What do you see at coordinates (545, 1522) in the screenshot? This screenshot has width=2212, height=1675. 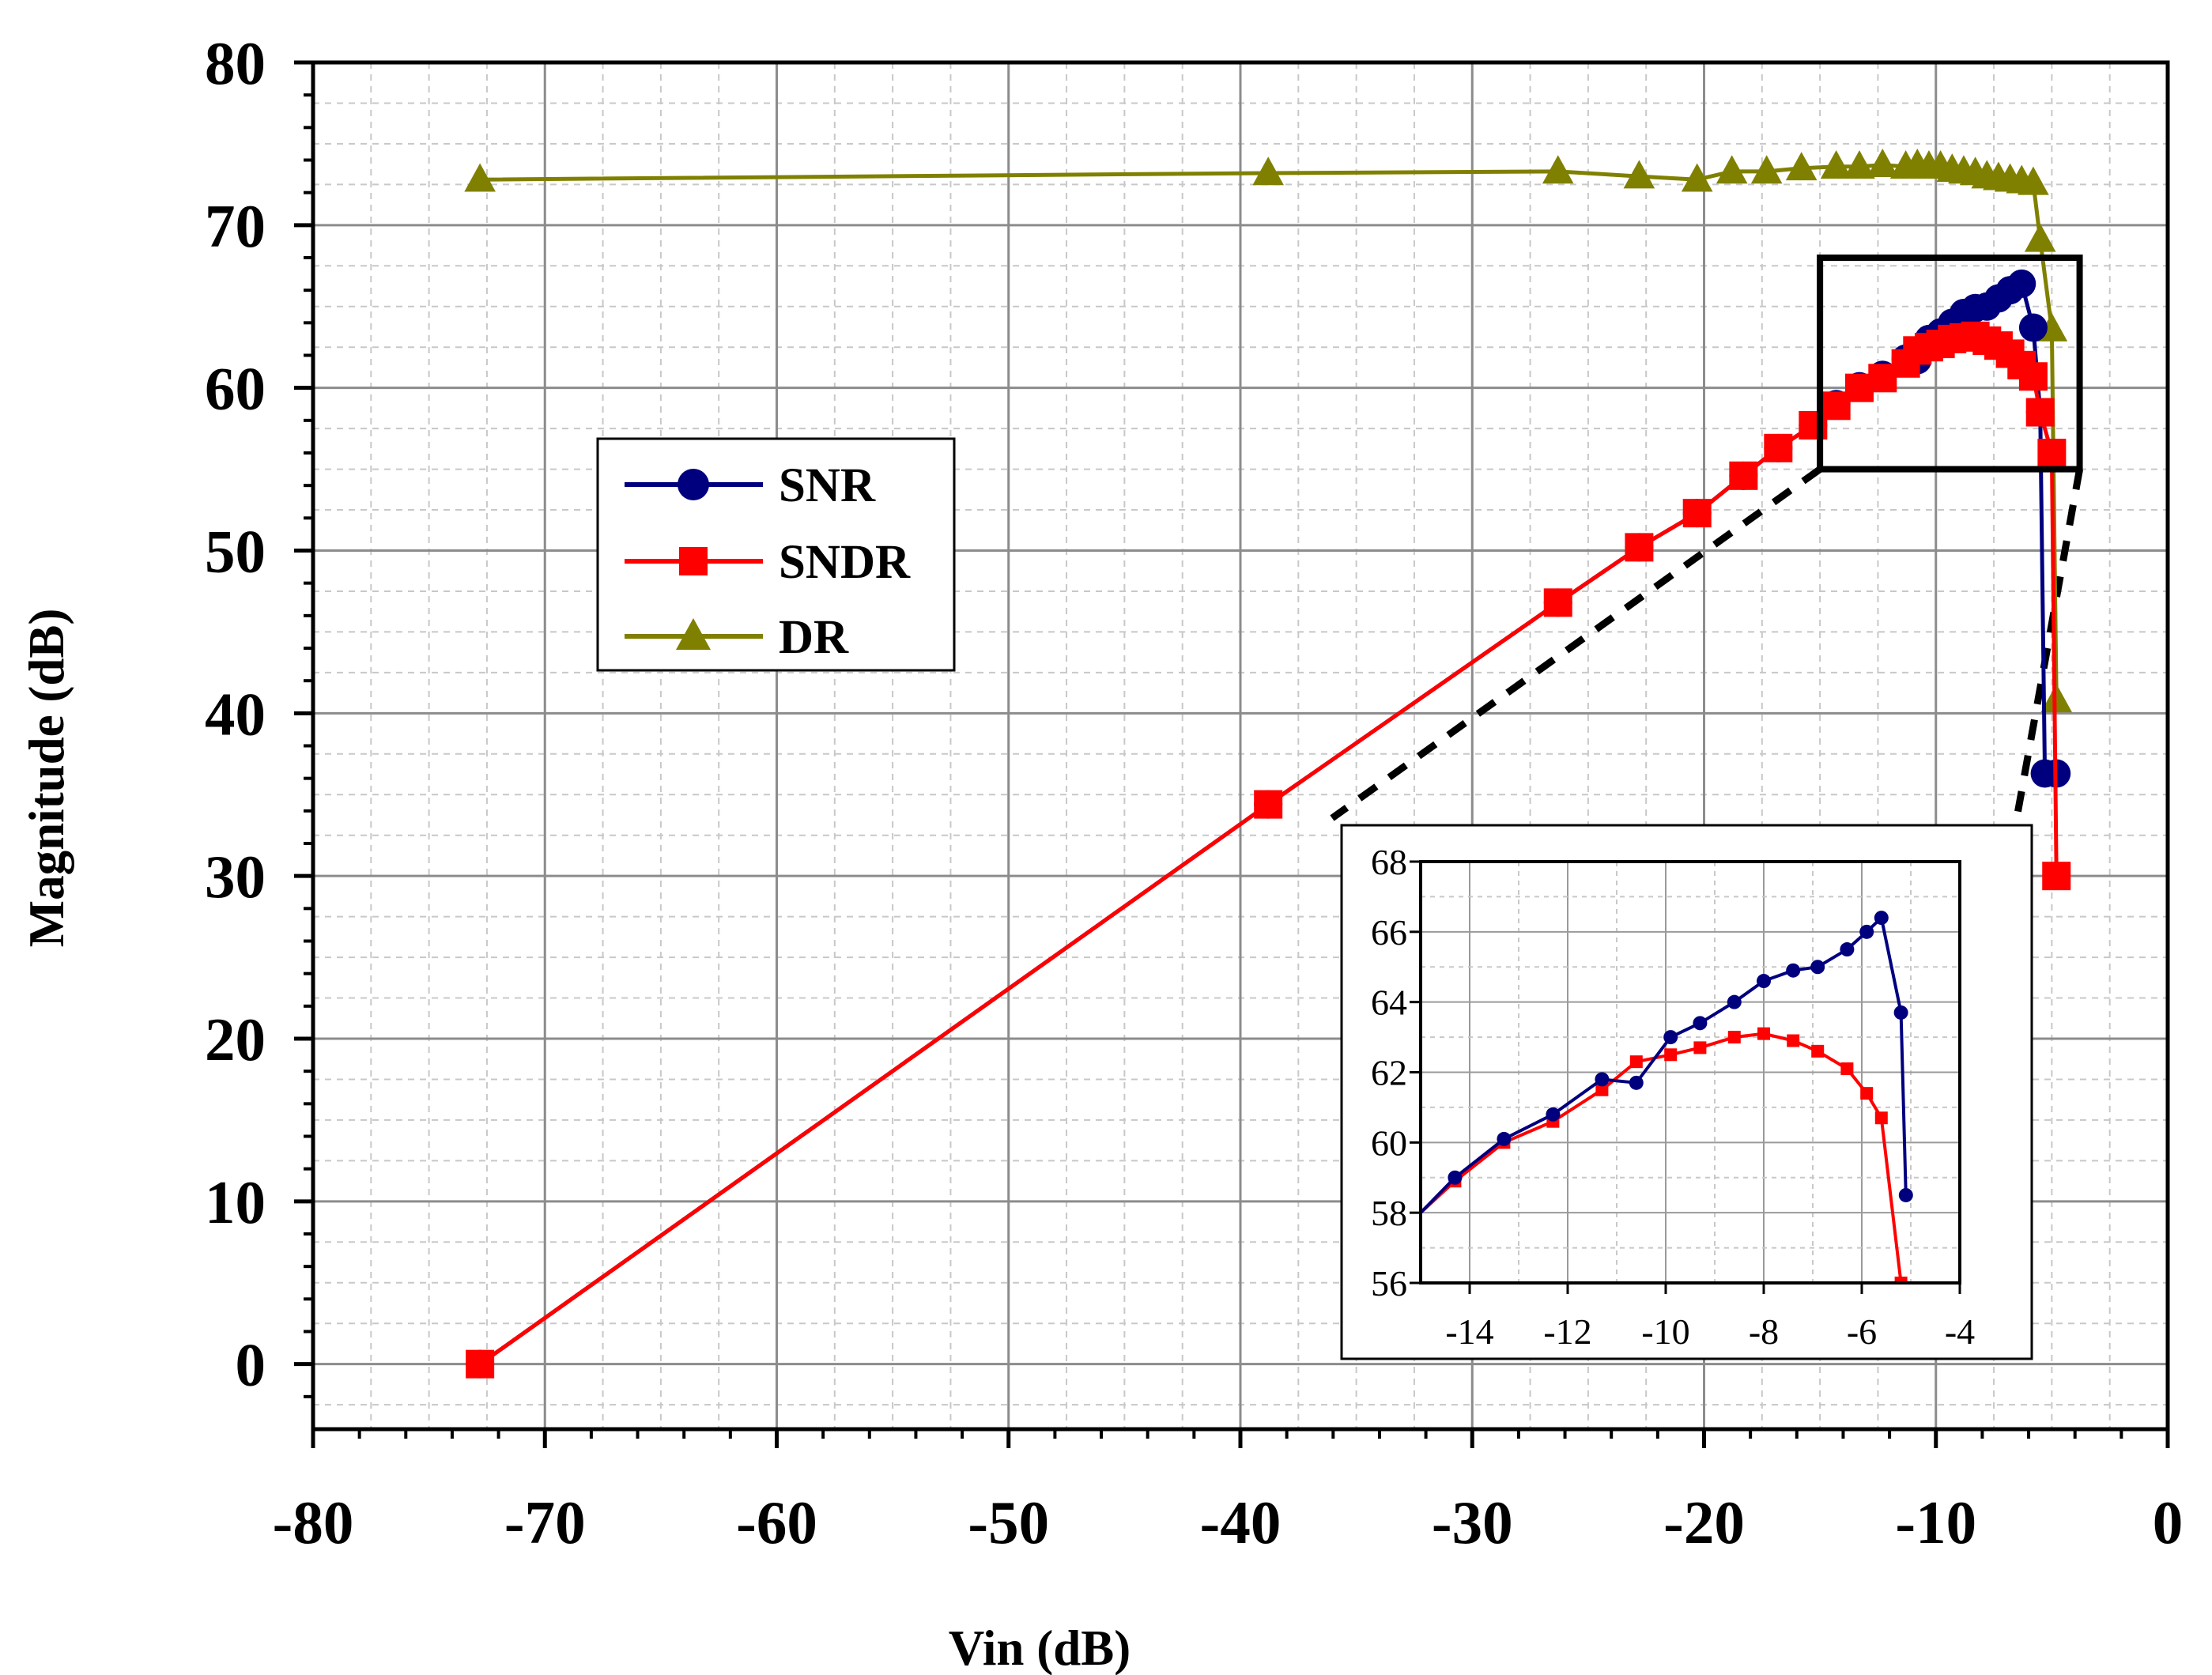 I see `x-tick-label: -70` at bounding box center [545, 1522].